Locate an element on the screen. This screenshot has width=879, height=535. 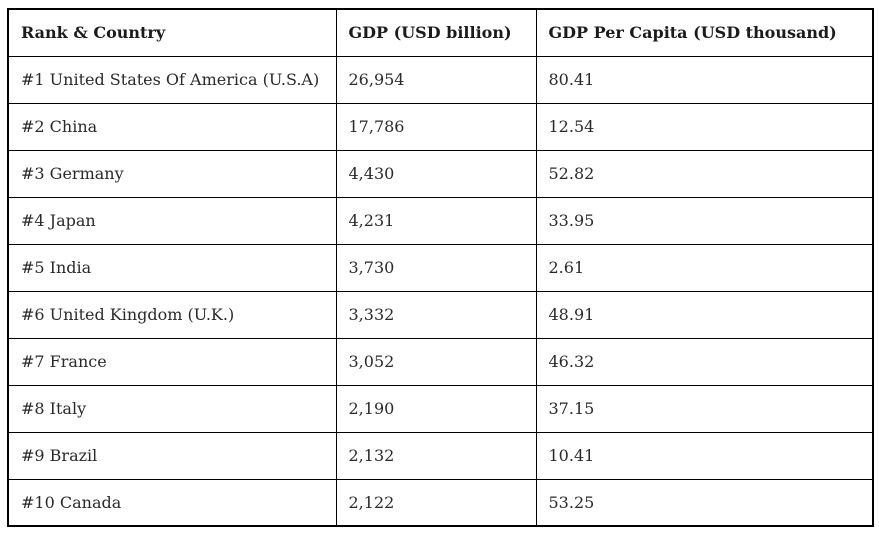
cell-rank-country: #2 China is located at coordinates (172, 126).